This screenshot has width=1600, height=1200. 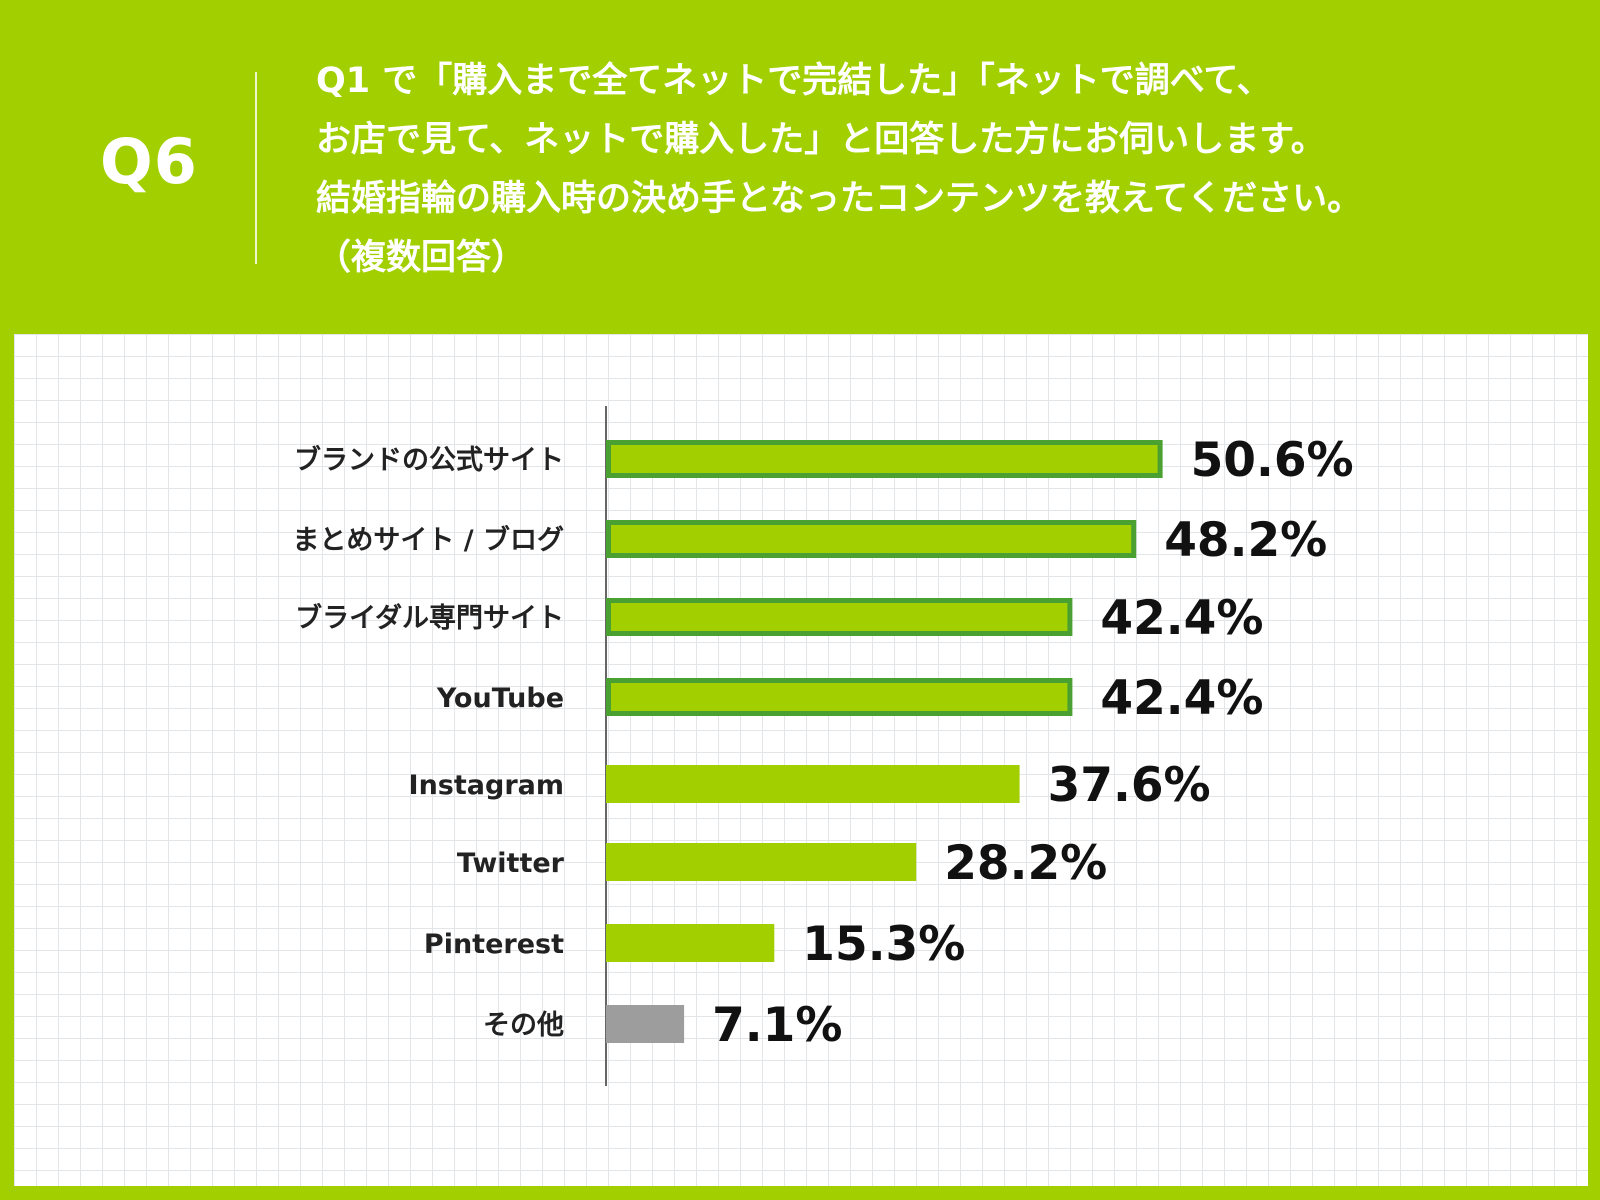 What do you see at coordinates (1181, 618) in the screenshot?
I see `value-label-2: 42.4%` at bounding box center [1181, 618].